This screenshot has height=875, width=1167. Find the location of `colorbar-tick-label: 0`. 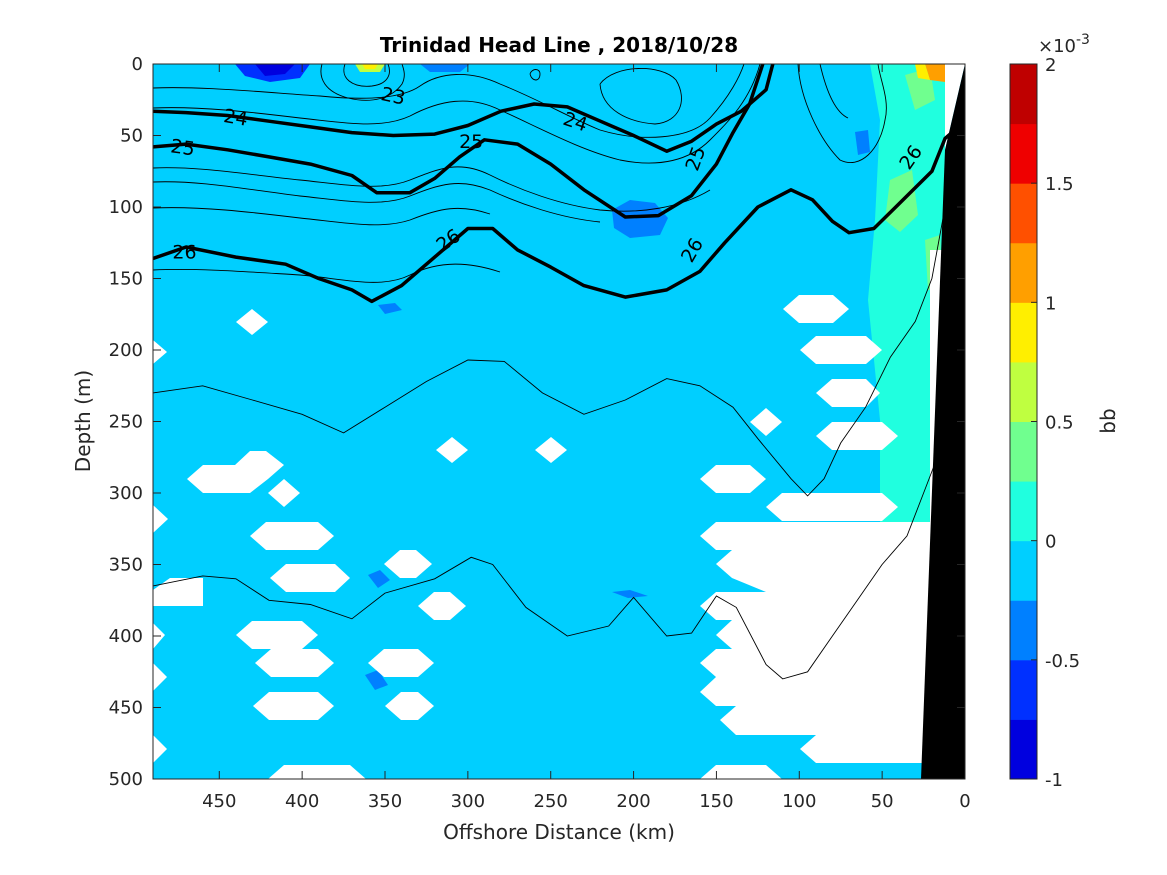

colorbar-tick-label: 0 is located at coordinates (1050, 542).